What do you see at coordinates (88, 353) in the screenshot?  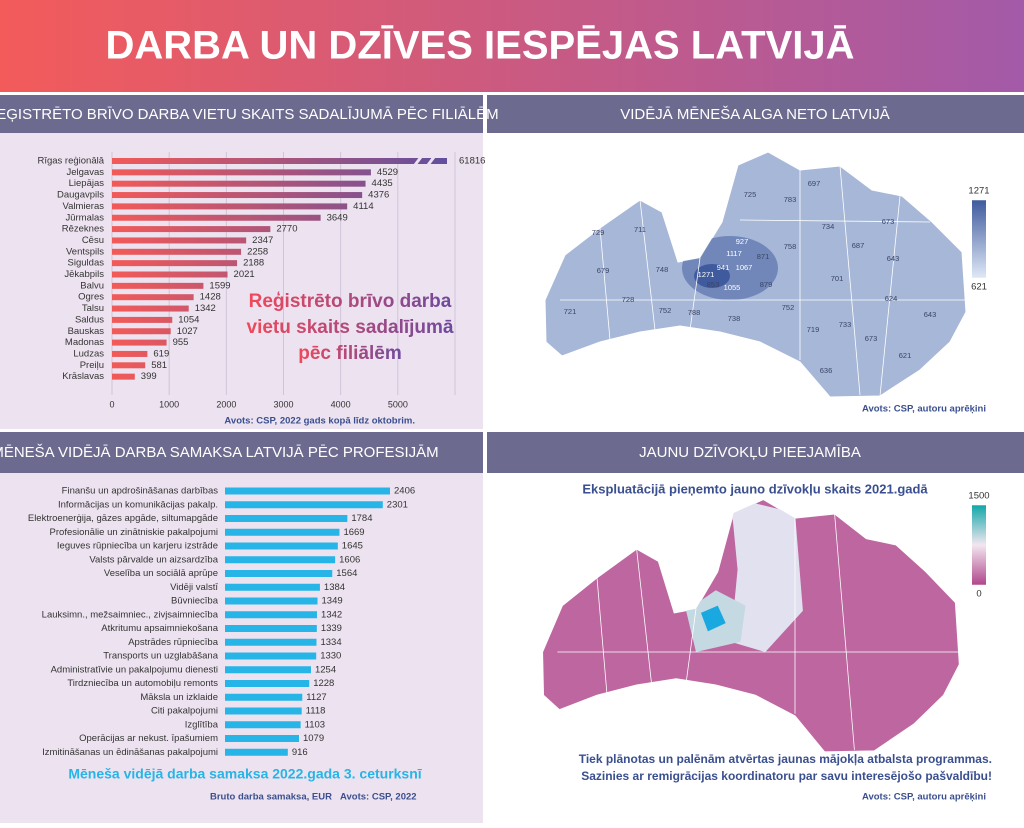 I see `y-tick-label: Ludzas` at bounding box center [88, 353].